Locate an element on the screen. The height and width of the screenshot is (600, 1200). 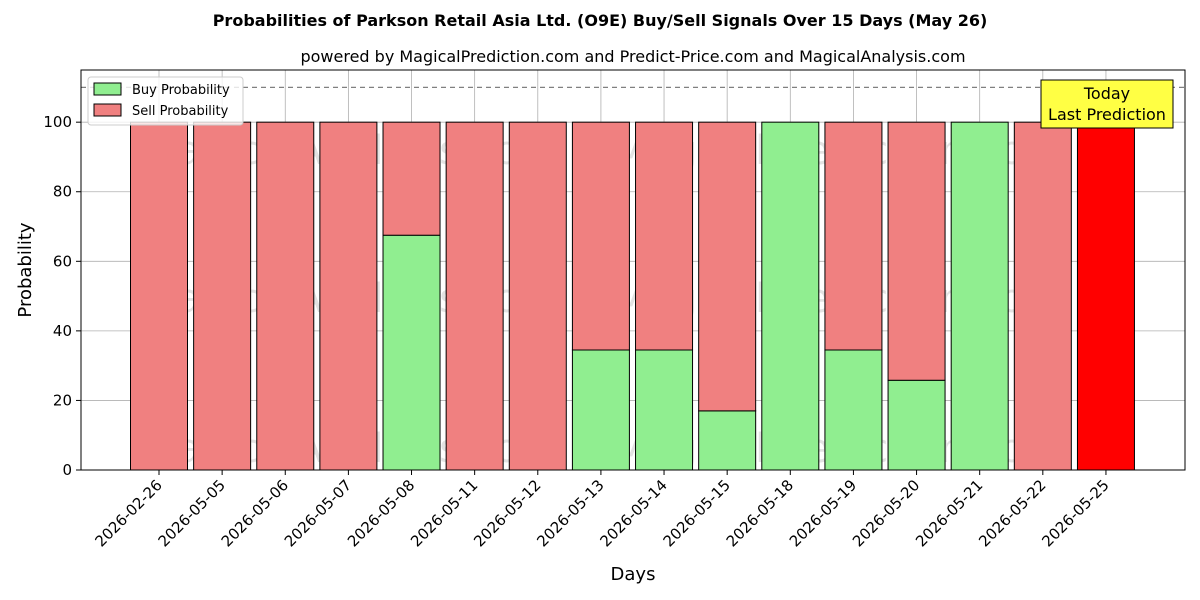
x-tick-label: 2026-05-22 is located at coordinates (1012, 513).